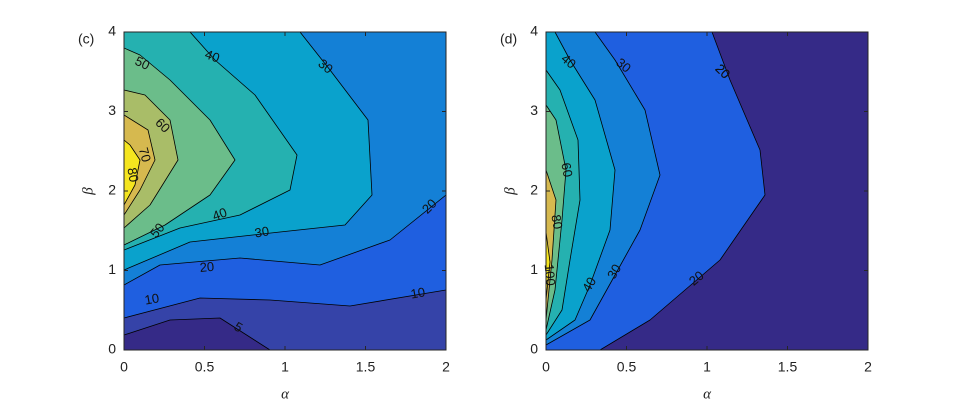  I want to click on contour-label: 70, so click(145, 155).